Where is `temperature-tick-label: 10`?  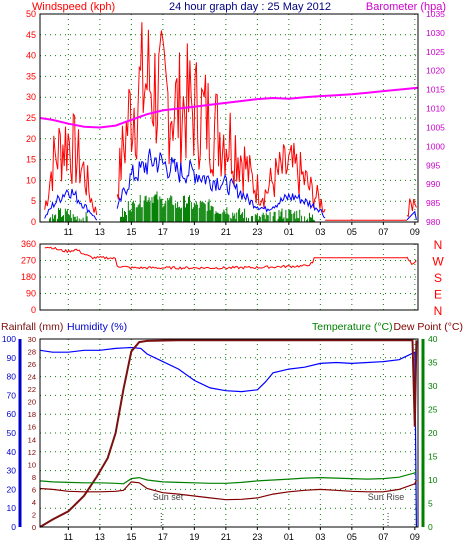 temperature-tick-label: 10 is located at coordinates (433, 480).